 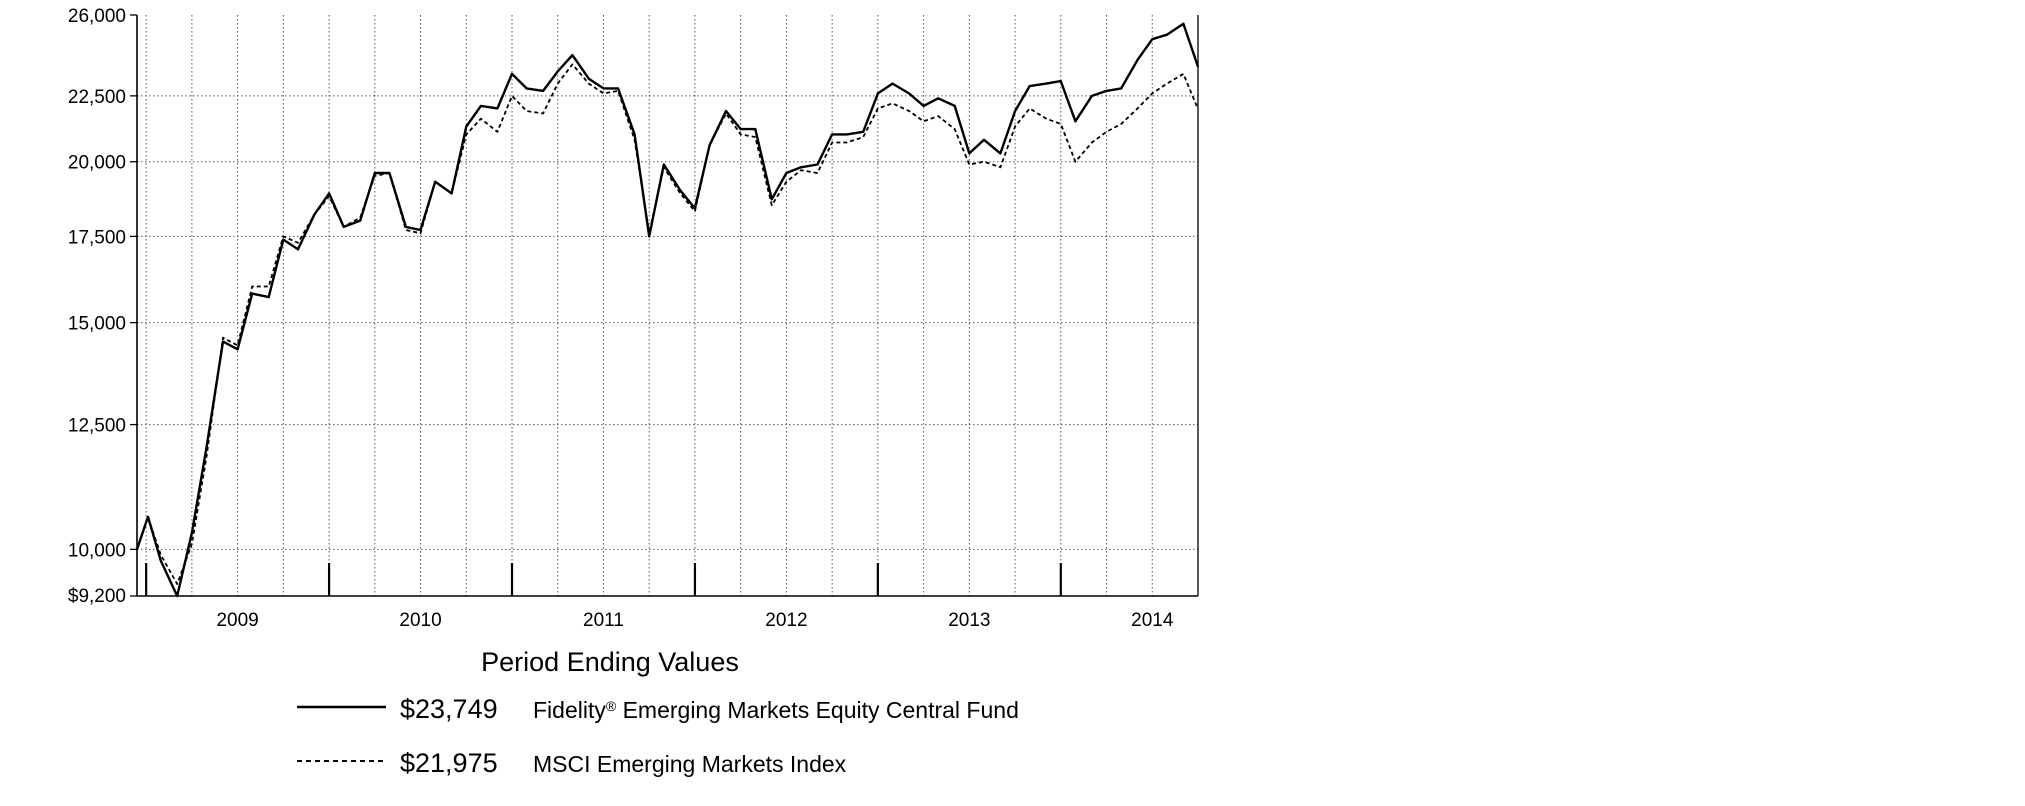 What do you see at coordinates (569, 710) in the screenshot?
I see `legend-name-fund-part1: Fidelity` at bounding box center [569, 710].